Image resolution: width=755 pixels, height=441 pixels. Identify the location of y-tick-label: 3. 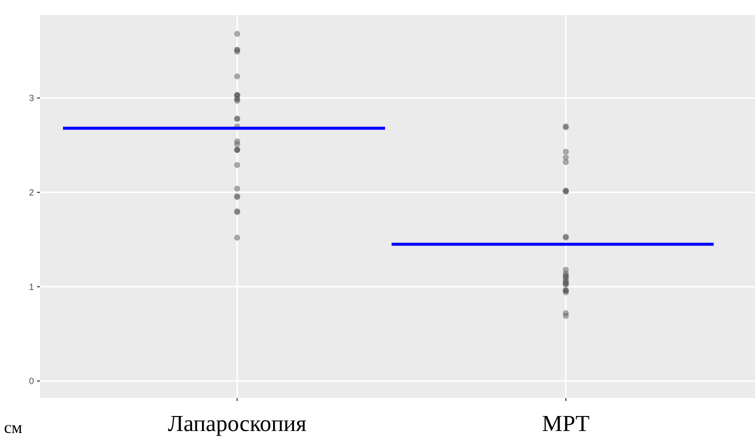
(31, 98).